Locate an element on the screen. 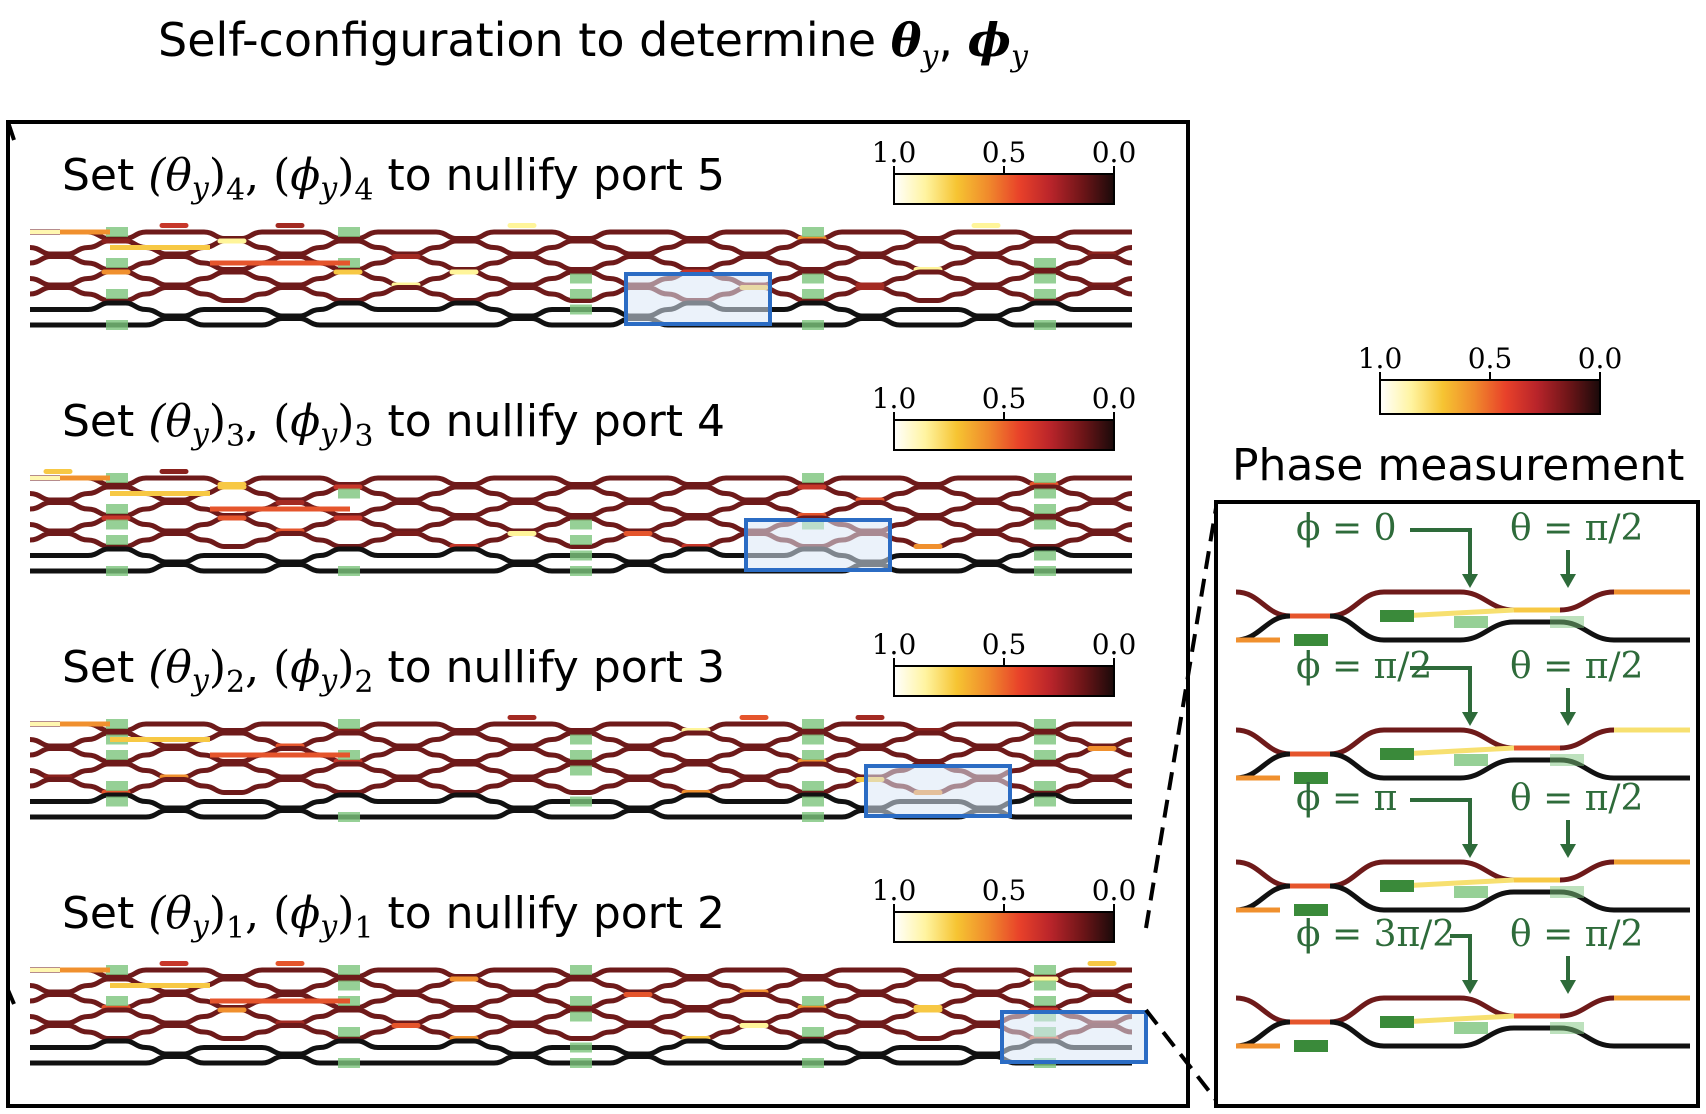 The width and height of the screenshot is (1706, 1114). highlight-box is located at coordinates (1074, 1037).